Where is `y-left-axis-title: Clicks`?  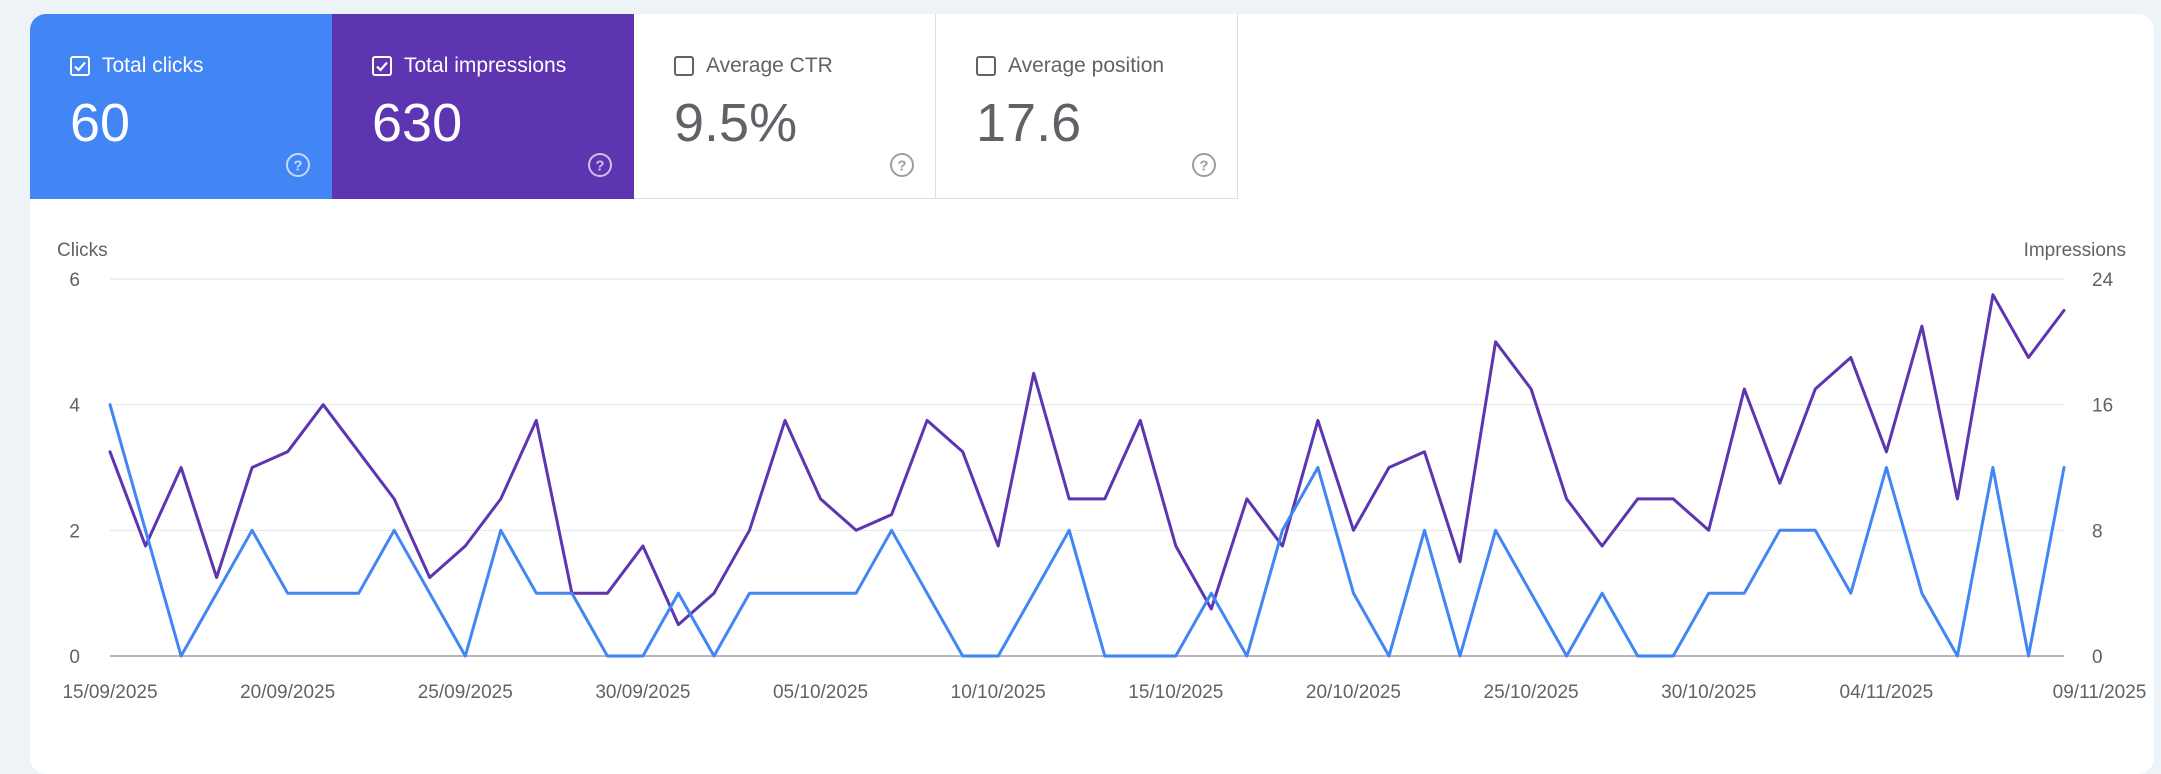 y-left-axis-title: Clicks is located at coordinates (82, 250).